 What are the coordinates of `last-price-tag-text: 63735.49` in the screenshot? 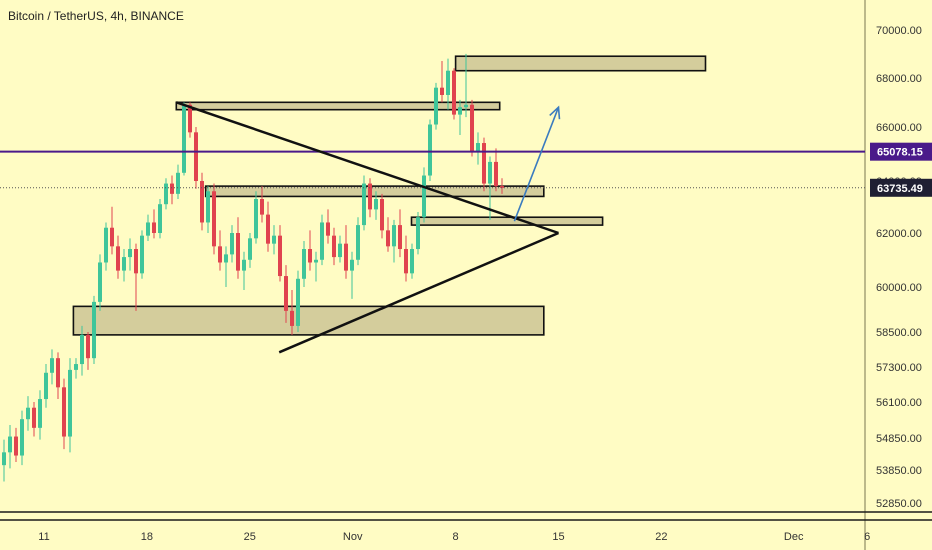 It's located at (900, 189).